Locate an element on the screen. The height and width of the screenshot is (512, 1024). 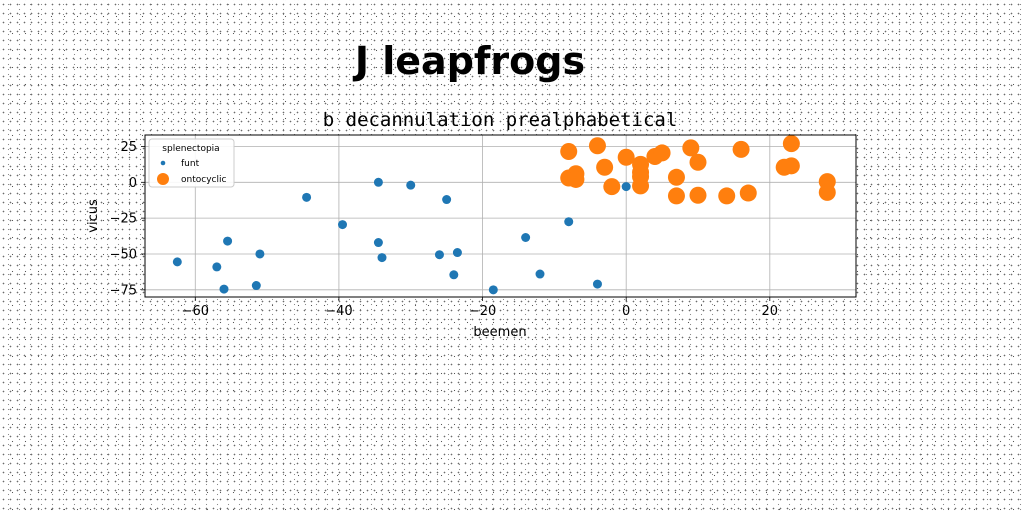
legend-box is located at coordinates (191, 163).